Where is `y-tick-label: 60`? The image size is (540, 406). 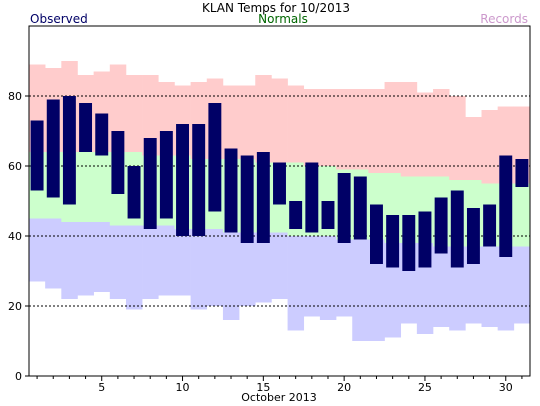 y-tick-label: 60 is located at coordinates (15, 166).